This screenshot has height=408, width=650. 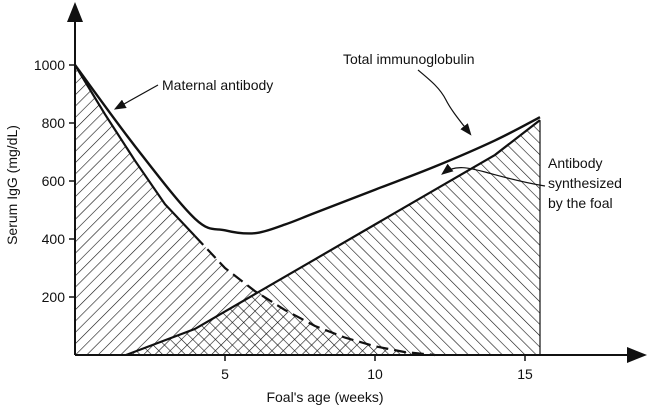 I want to click on annotation-foal-line: synthesized, so click(x=585, y=183).